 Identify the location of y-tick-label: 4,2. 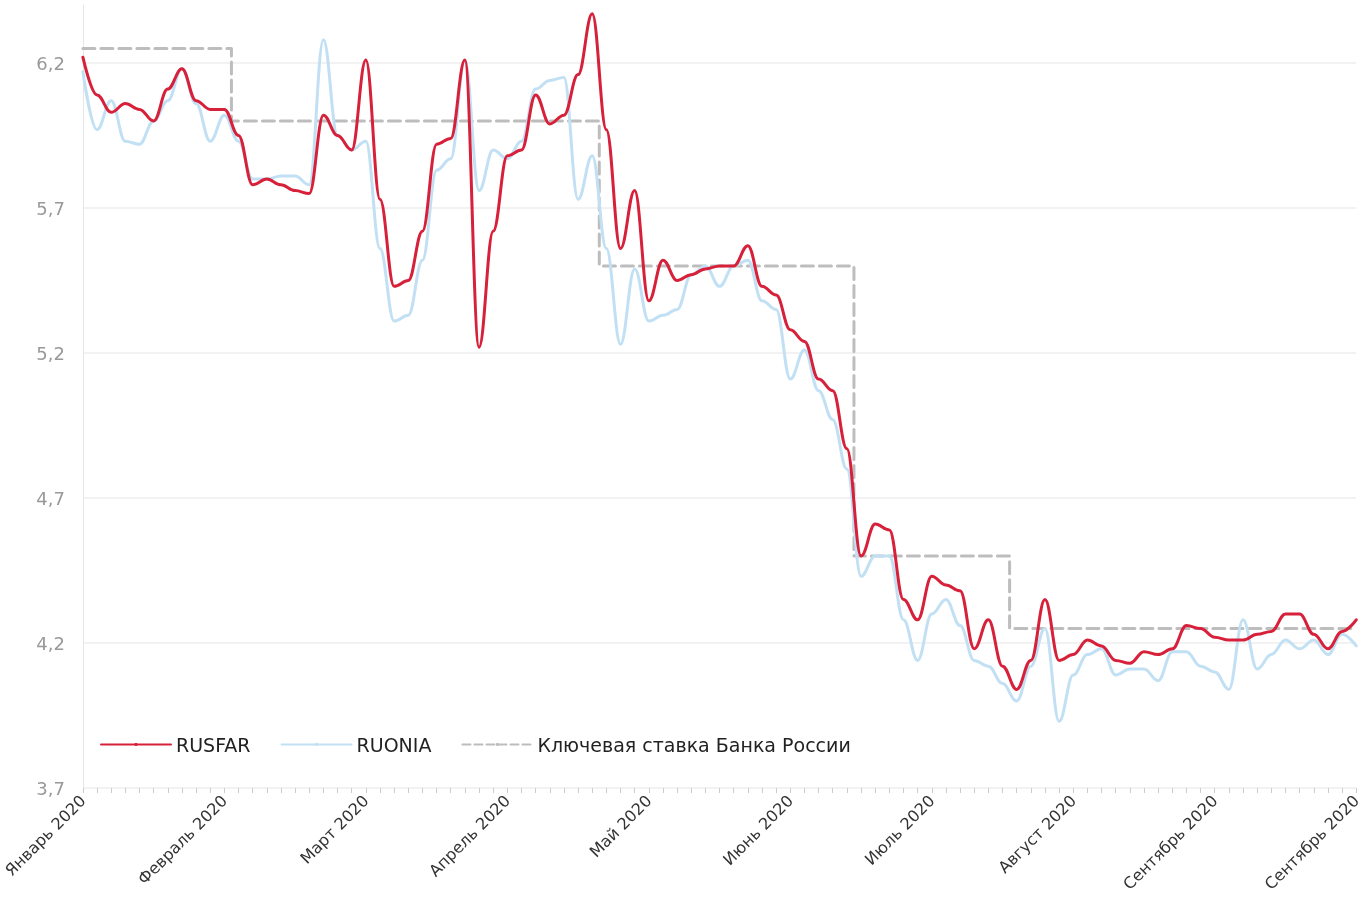
(50, 643).